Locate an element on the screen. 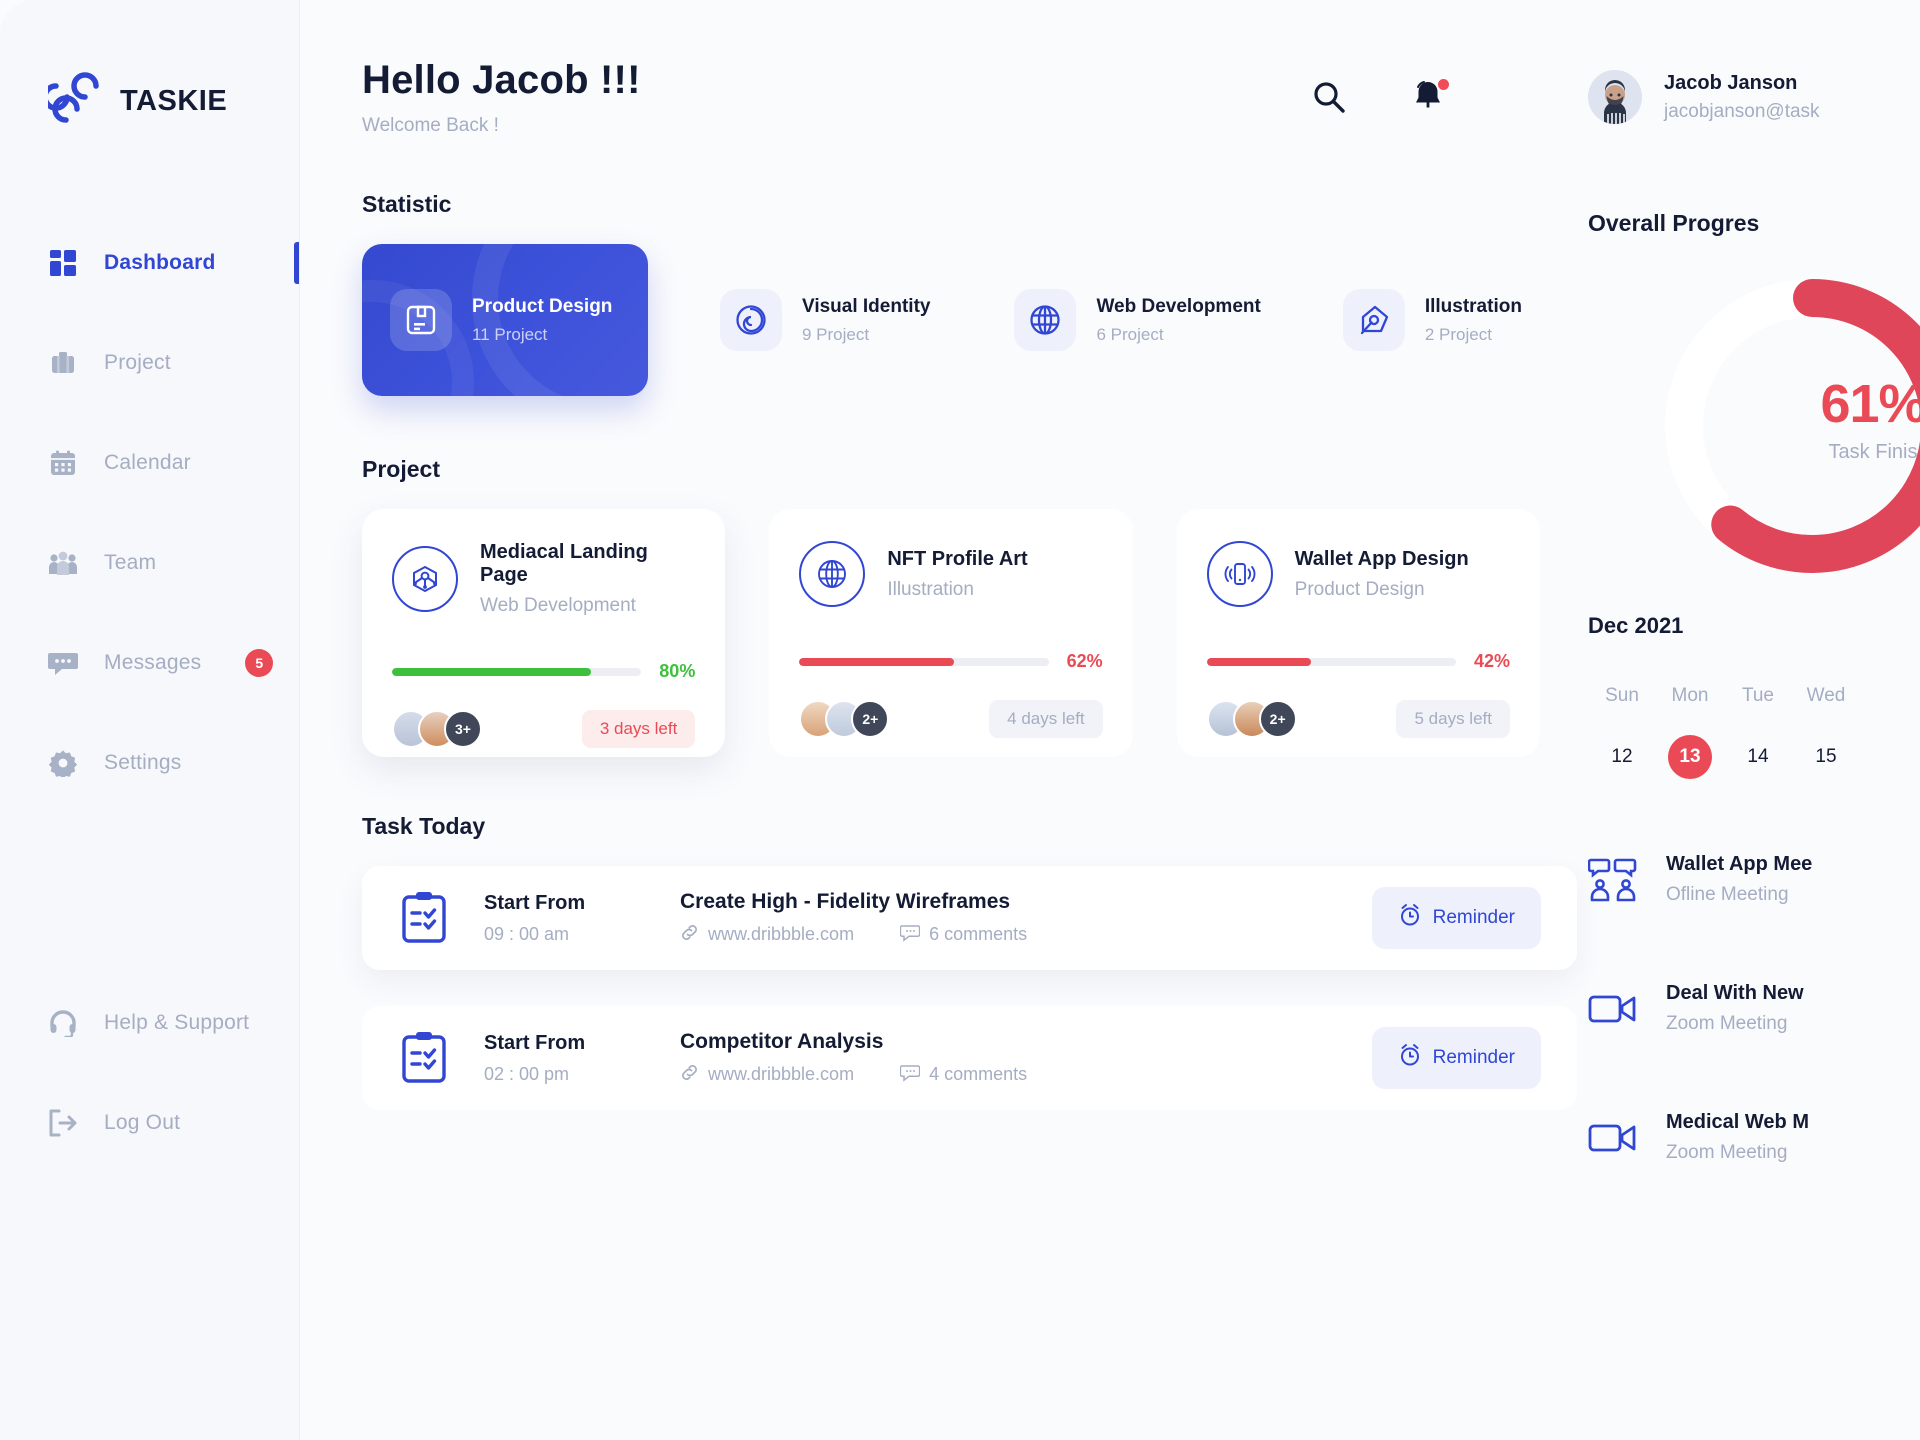 The width and height of the screenshot is (1920, 1440). calendar-date: 12 is located at coordinates (1622, 756).